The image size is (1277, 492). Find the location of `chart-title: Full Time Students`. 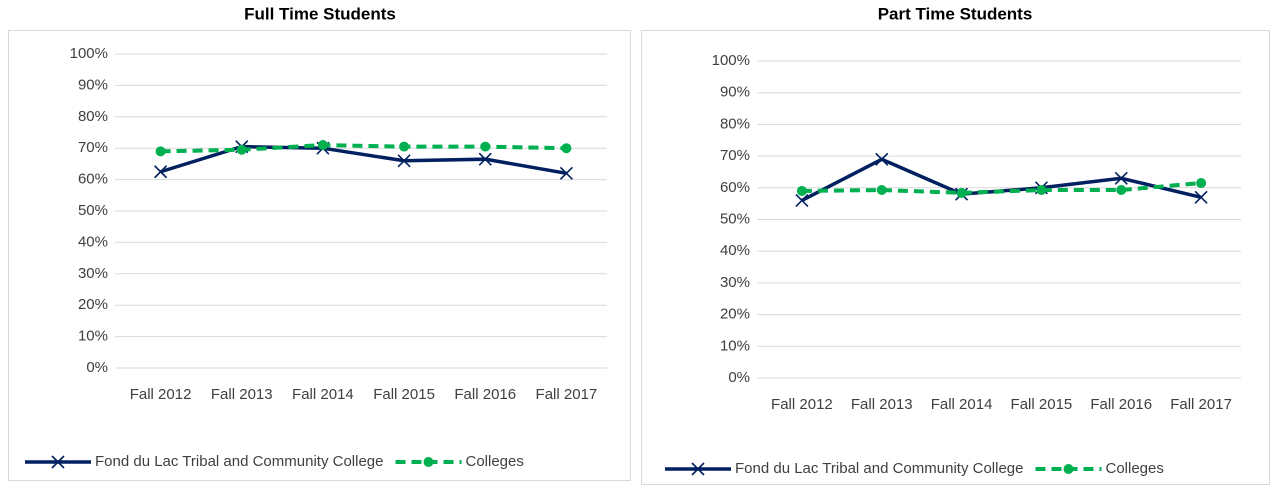

chart-title: Full Time Students is located at coordinates (320, 13).